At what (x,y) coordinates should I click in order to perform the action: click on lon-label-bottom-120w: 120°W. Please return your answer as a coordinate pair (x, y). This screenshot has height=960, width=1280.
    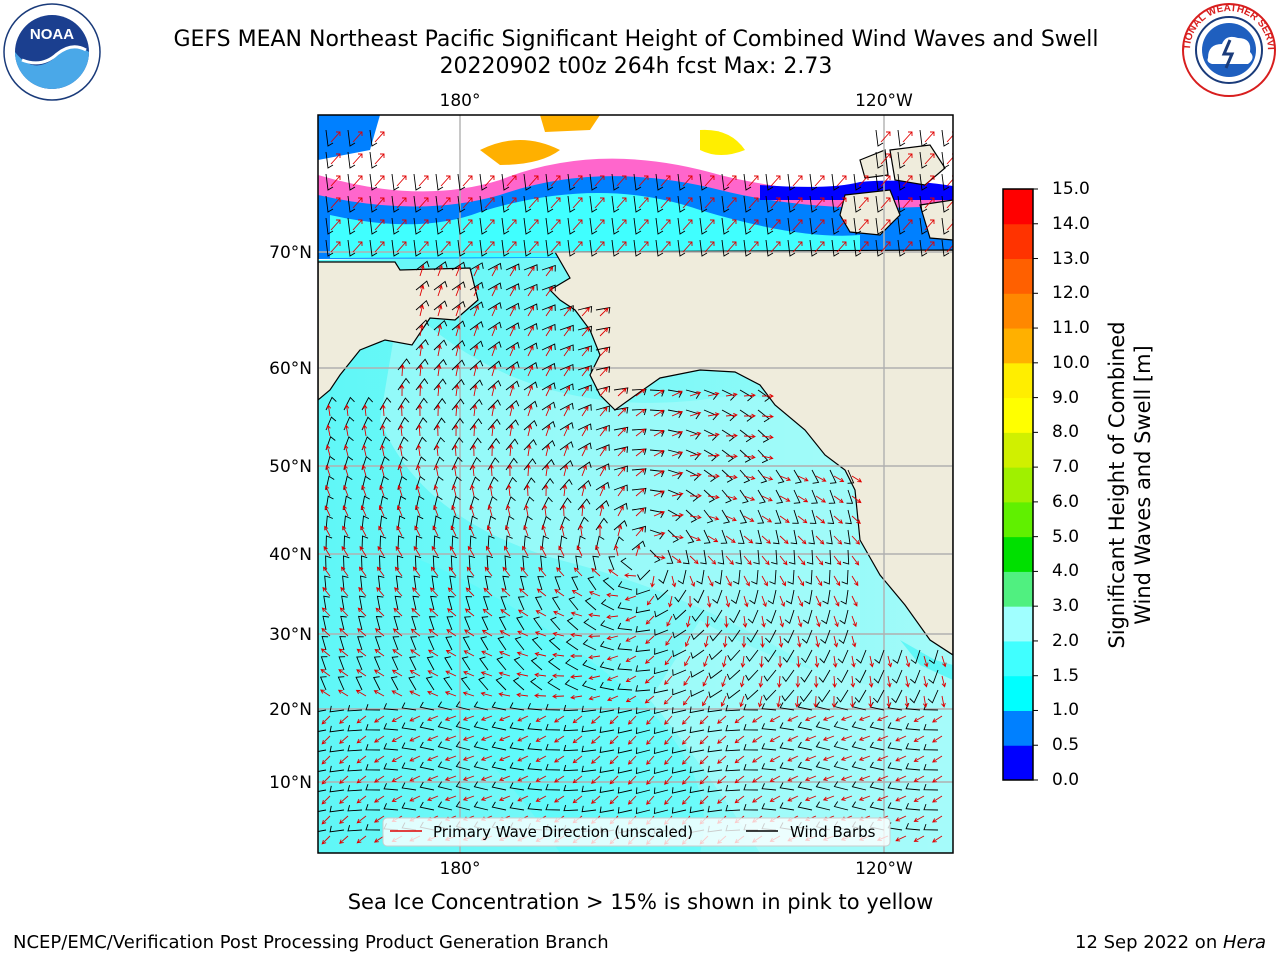
    Looking at the image, I should click on (884, 869).